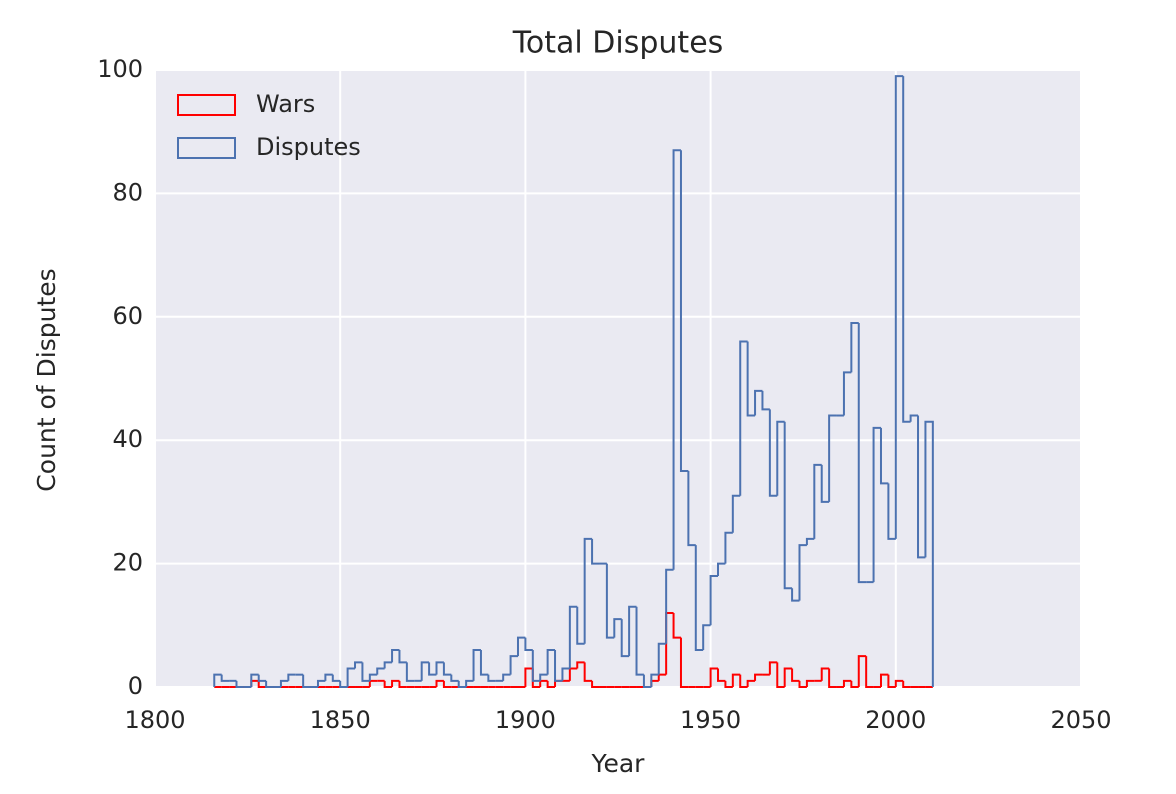 The height and width of the screenshot is (794, 1176). Describe the element at coordinates (340, 720) in the screenshot. I see `x-tick-label: 1850` at that location.